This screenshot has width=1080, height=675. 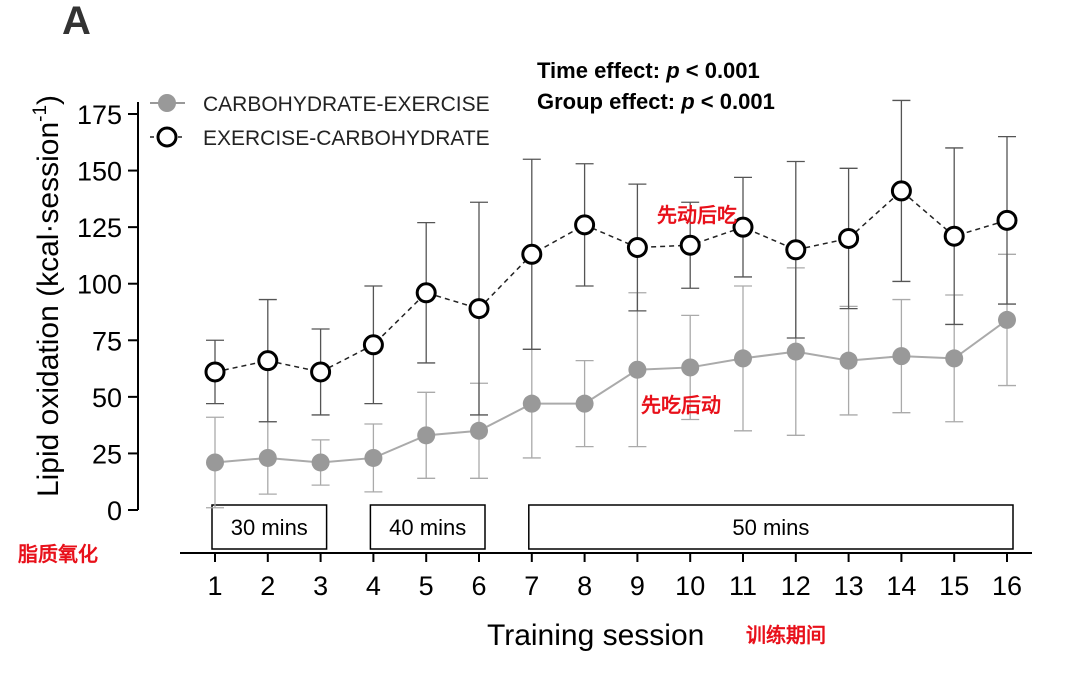 What do you see at coordinates (954, 586) in the screenshot?
I see `x-tick-label: 15` at bounding box center [954, 586].